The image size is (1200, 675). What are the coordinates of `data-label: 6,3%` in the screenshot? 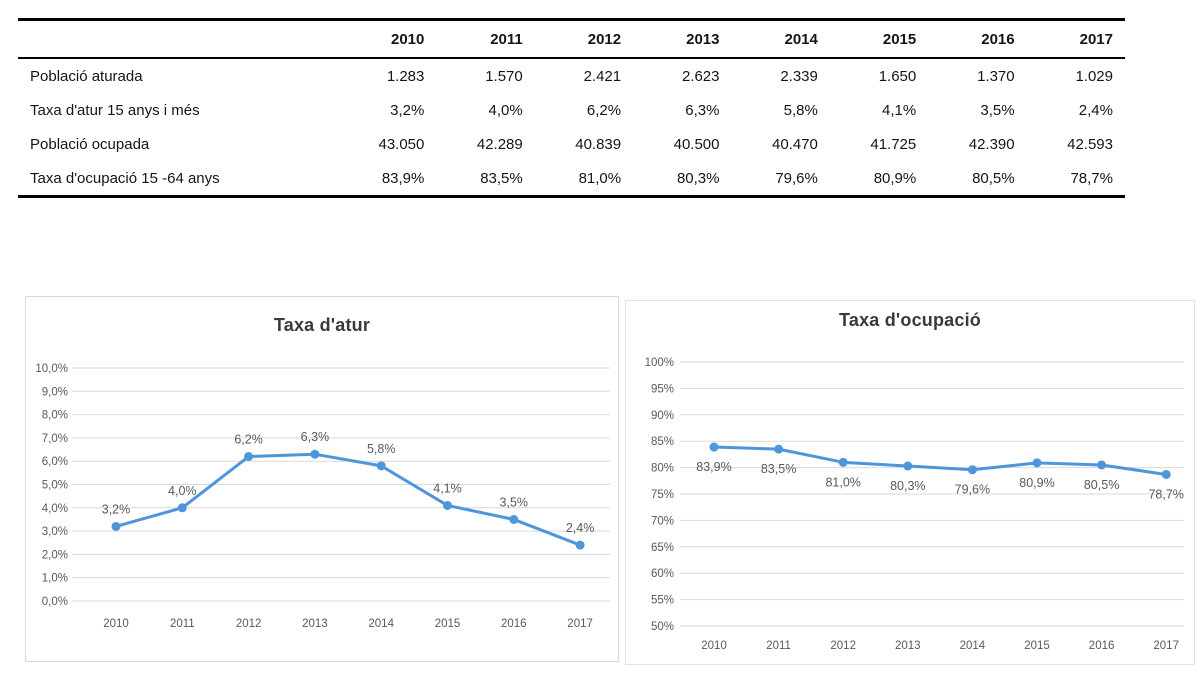 It's located at (315, 437).